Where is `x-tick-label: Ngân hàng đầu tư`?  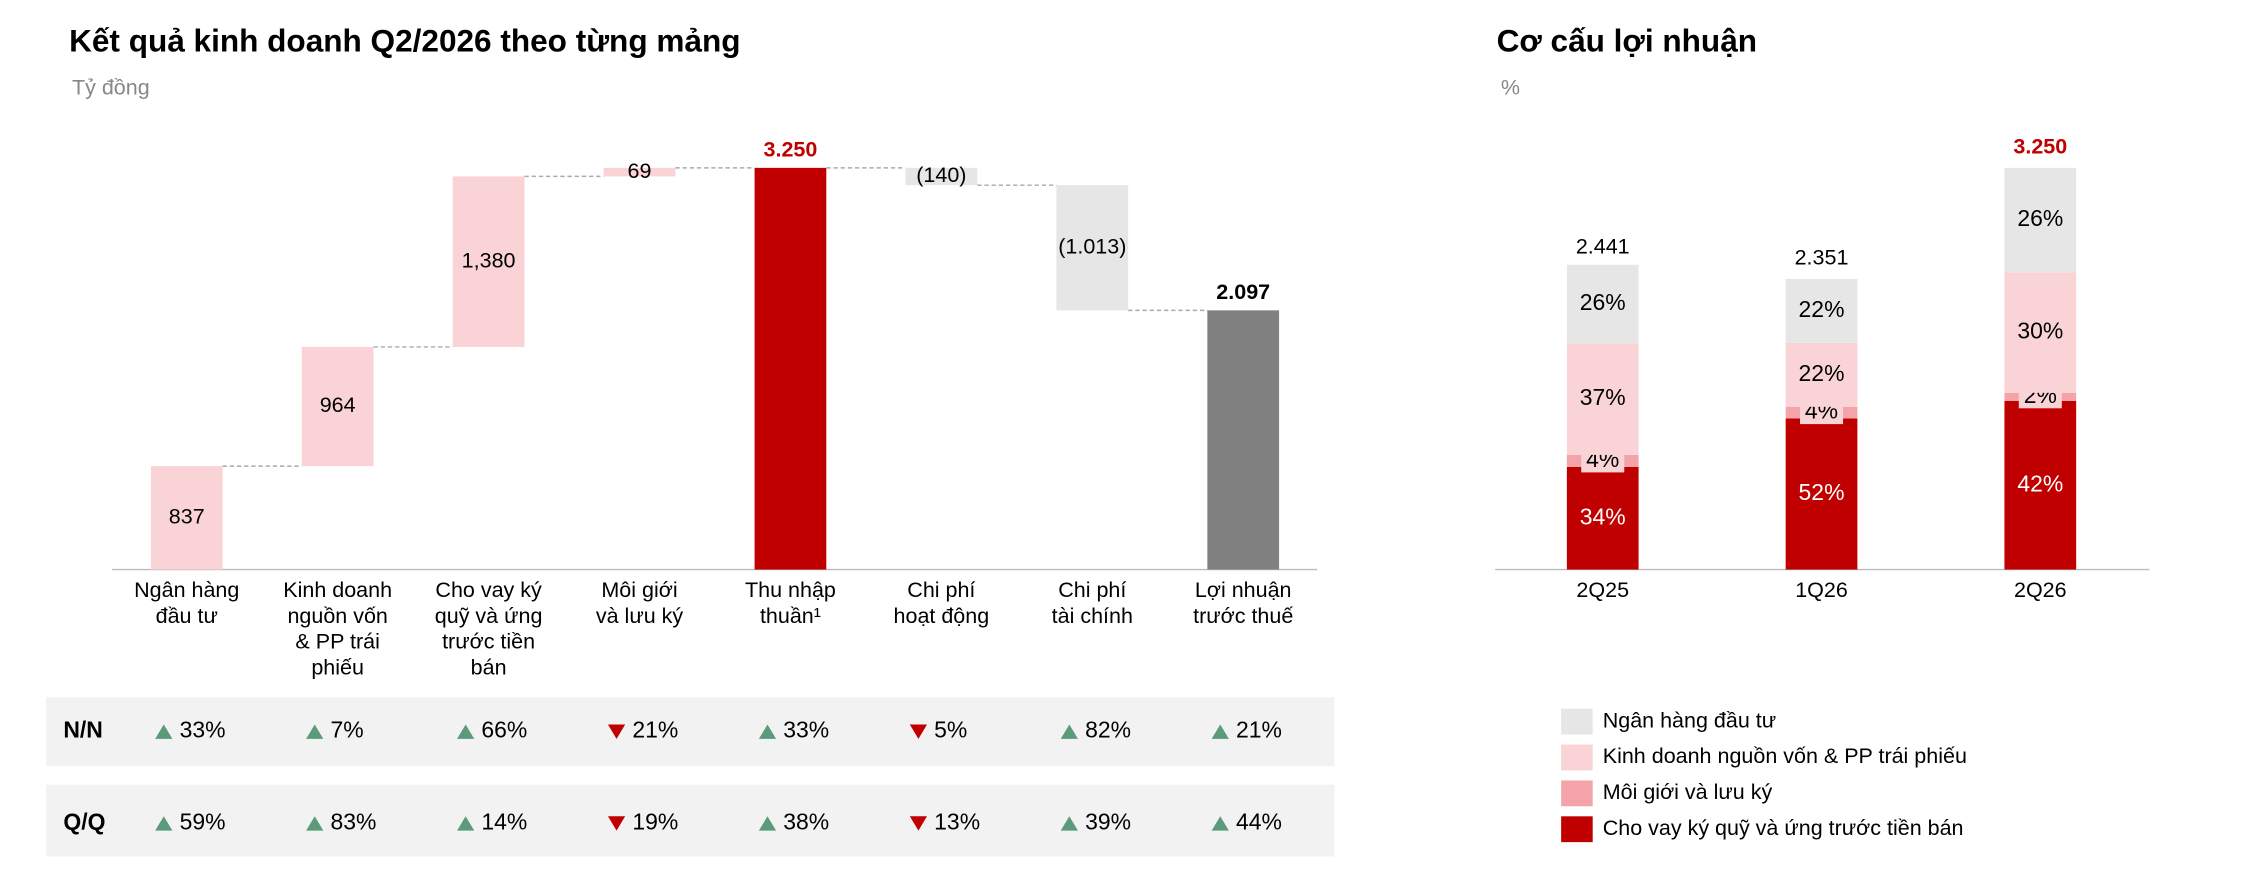 x-tick-label: Ngân hàng đầu tư is located at coordinates (186, 603).